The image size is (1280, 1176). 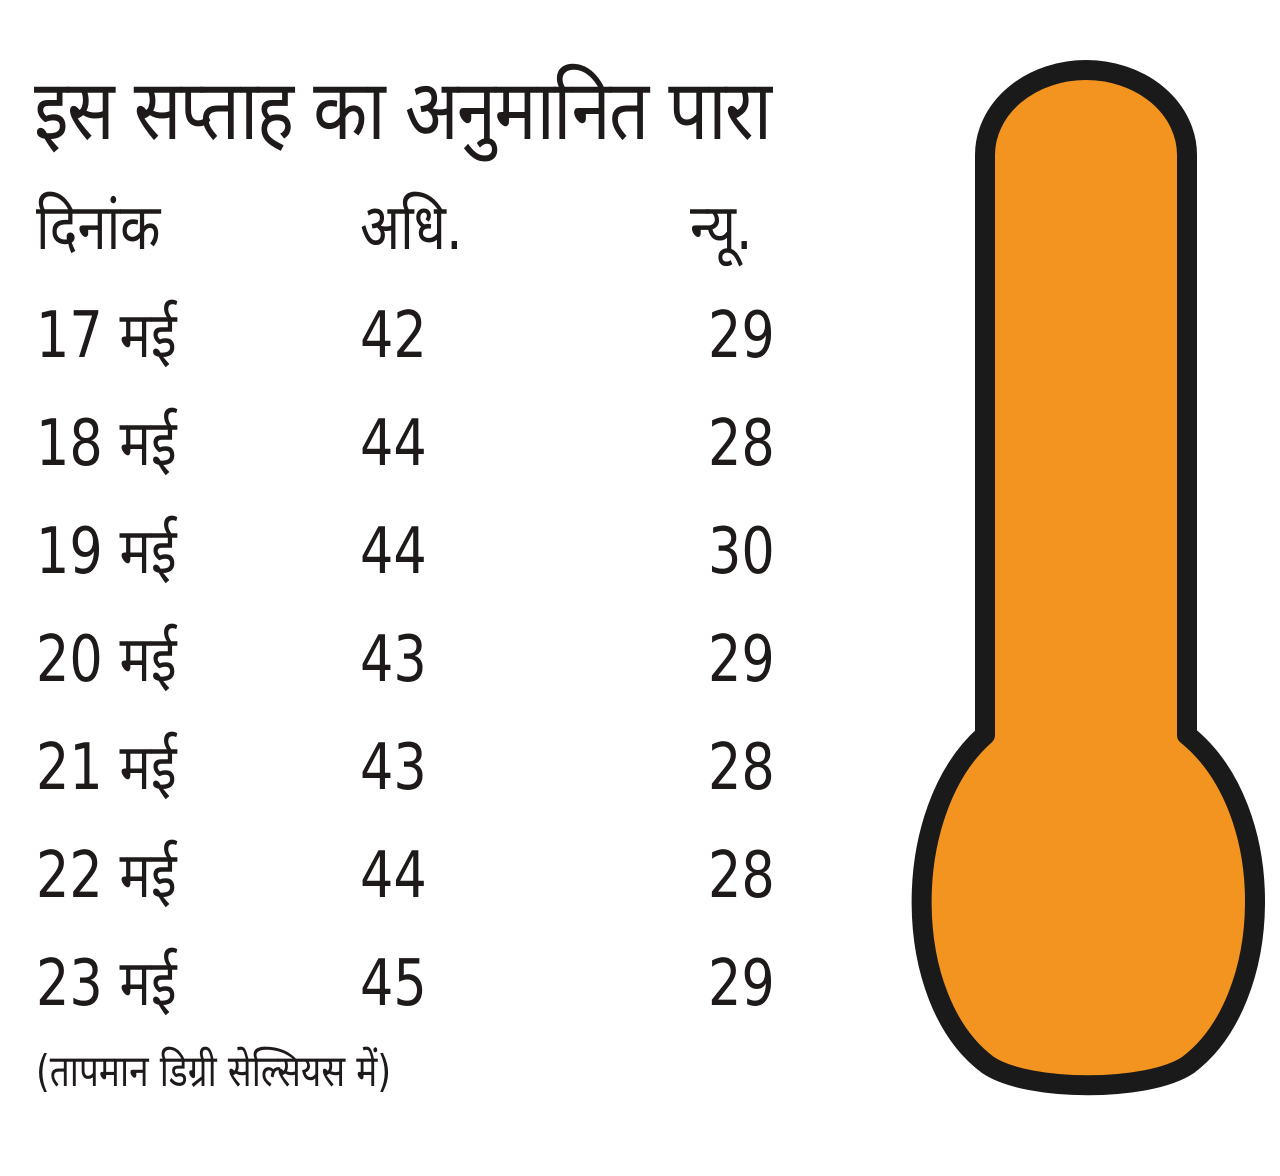 What do you see at coordinates (741, 552) in the screenshot?
I see `row-min: 30` at bounding box center [741, 552].